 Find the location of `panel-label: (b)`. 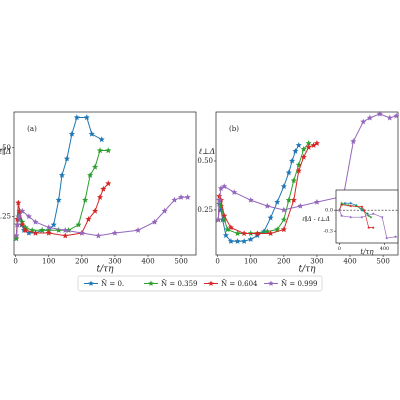

panel-label: (b) is located at coordinates (234, 129).